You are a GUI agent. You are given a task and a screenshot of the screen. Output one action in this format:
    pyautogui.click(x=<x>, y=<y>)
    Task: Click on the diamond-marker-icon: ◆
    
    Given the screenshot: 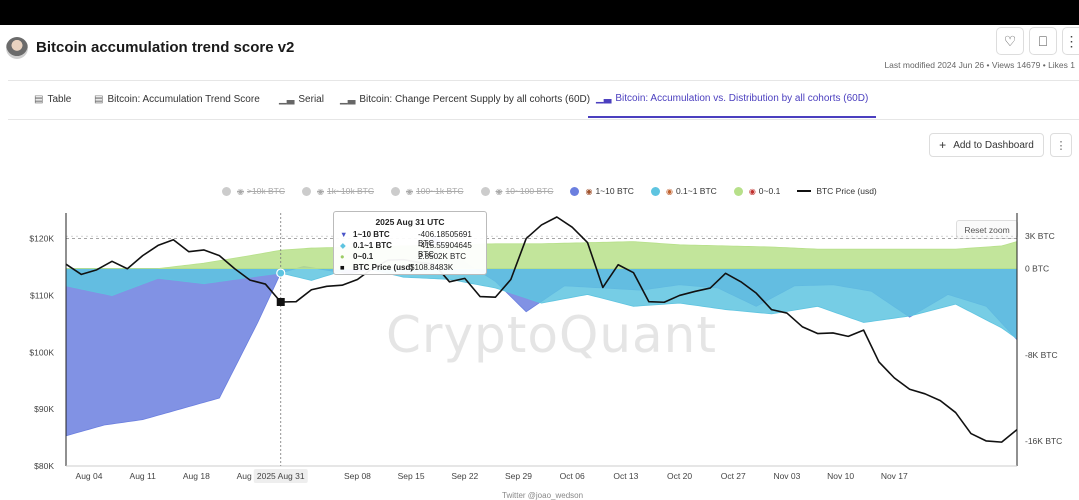 What is the action you would take?
    pyautogui.click(x=343, y=245)
    